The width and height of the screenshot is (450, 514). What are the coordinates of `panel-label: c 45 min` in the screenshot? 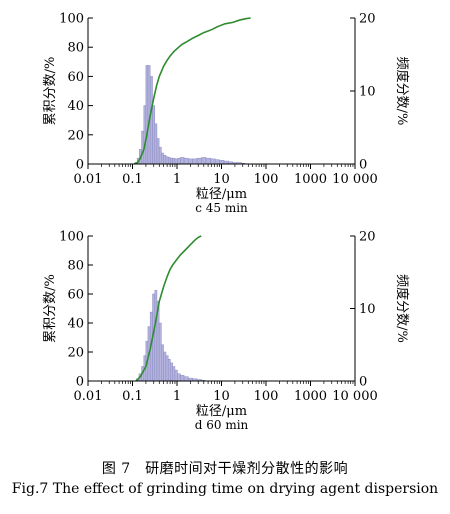 It's located at (221, 208).